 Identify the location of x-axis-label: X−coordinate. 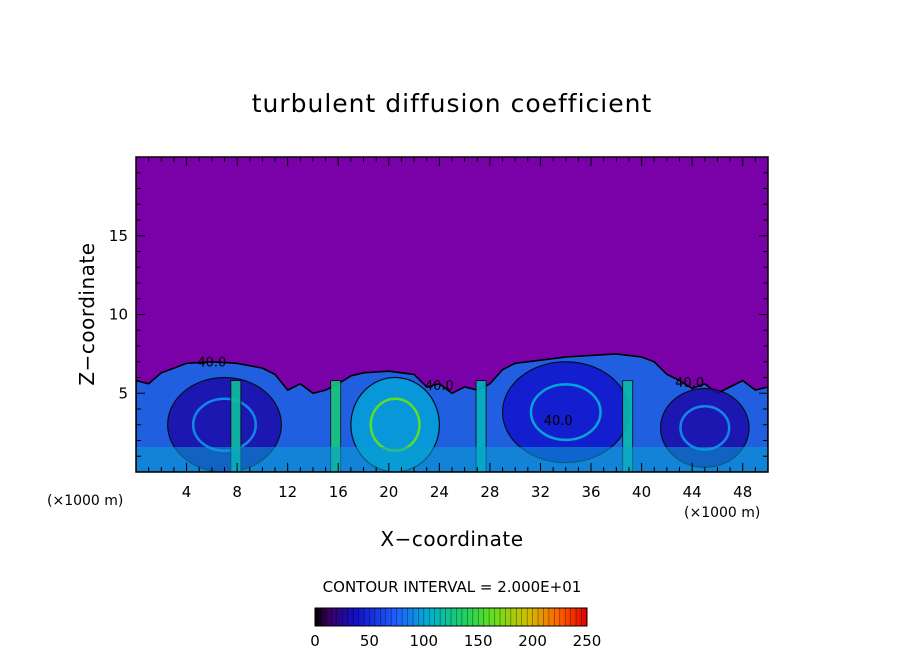
(451, 539).